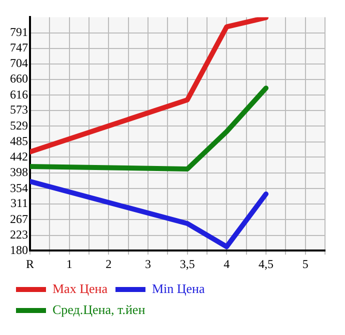 The height and width of the screenshot is (335, 345). Describe the element at coordinates (19, 187) in the screenshot. I see `y-tick-label: 354` at that location.